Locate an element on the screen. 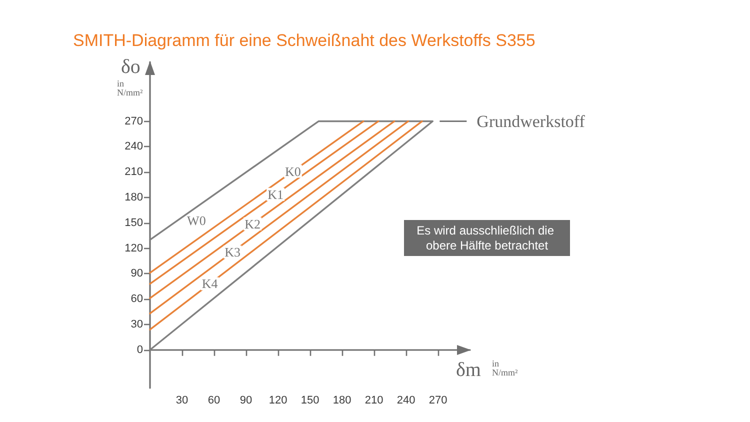 The height and width of the screenshot is (422, 750). y-tick-label: 180 is located at coordinates (133, 197).